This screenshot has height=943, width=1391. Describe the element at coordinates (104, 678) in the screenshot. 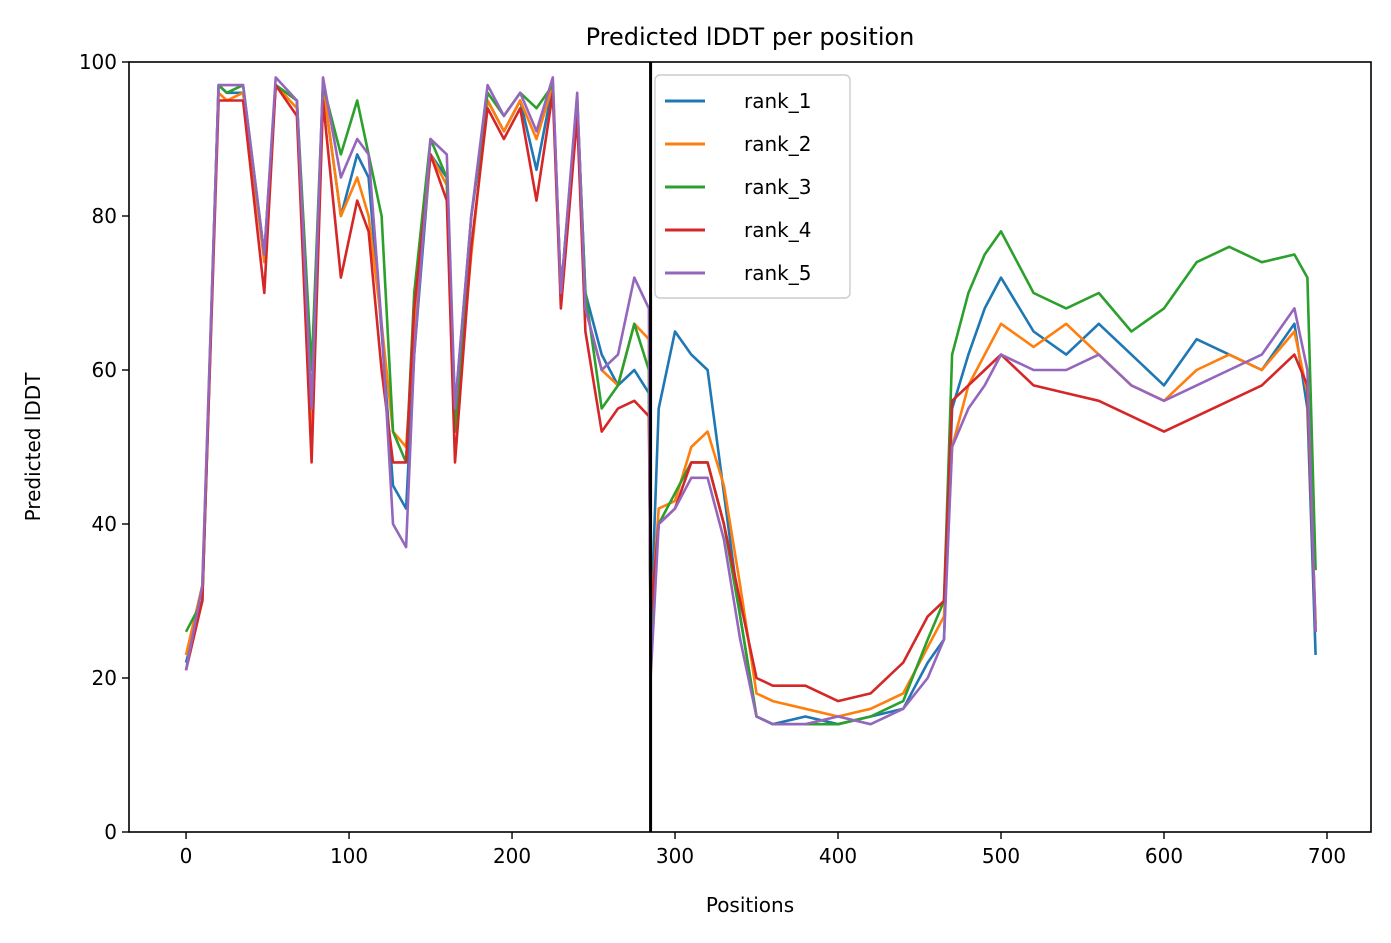

I see `y-tick-label: 20` at that location.